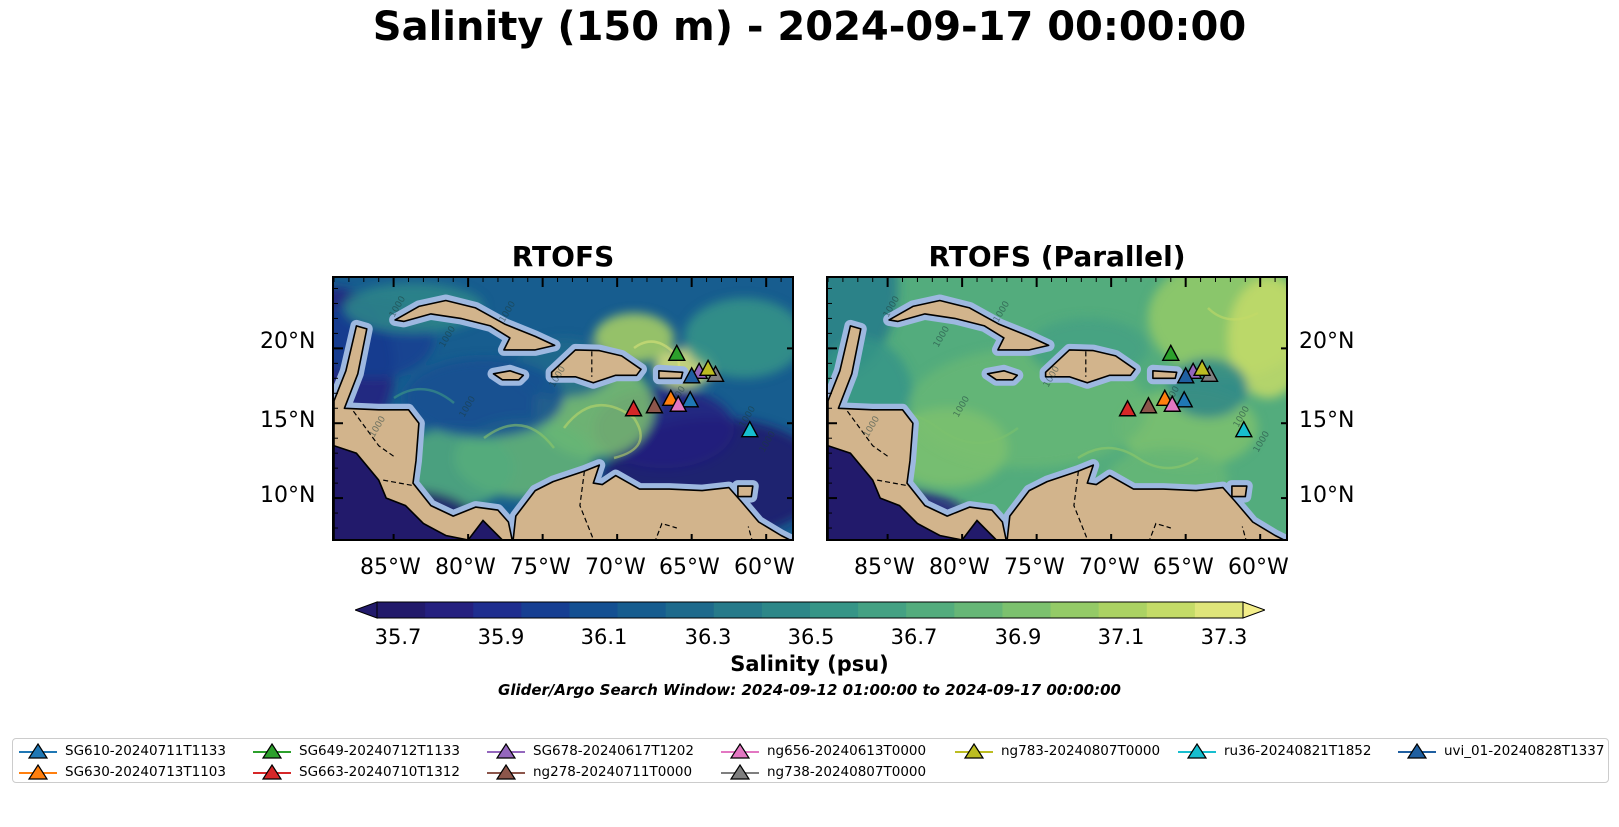  I want to click on legend-label: SG630-20240713T1103, so click(145, 772).